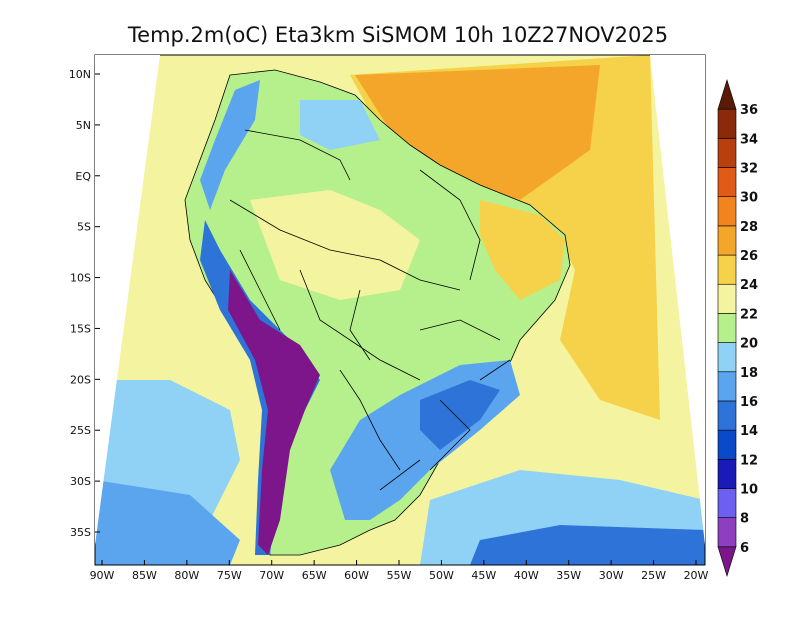 This screenshot has height=618, width=800. What do you see at coordinates (83, 125) in the screenshot?
I see `y-tick-label: 5N` at bounding box center [83, 125].